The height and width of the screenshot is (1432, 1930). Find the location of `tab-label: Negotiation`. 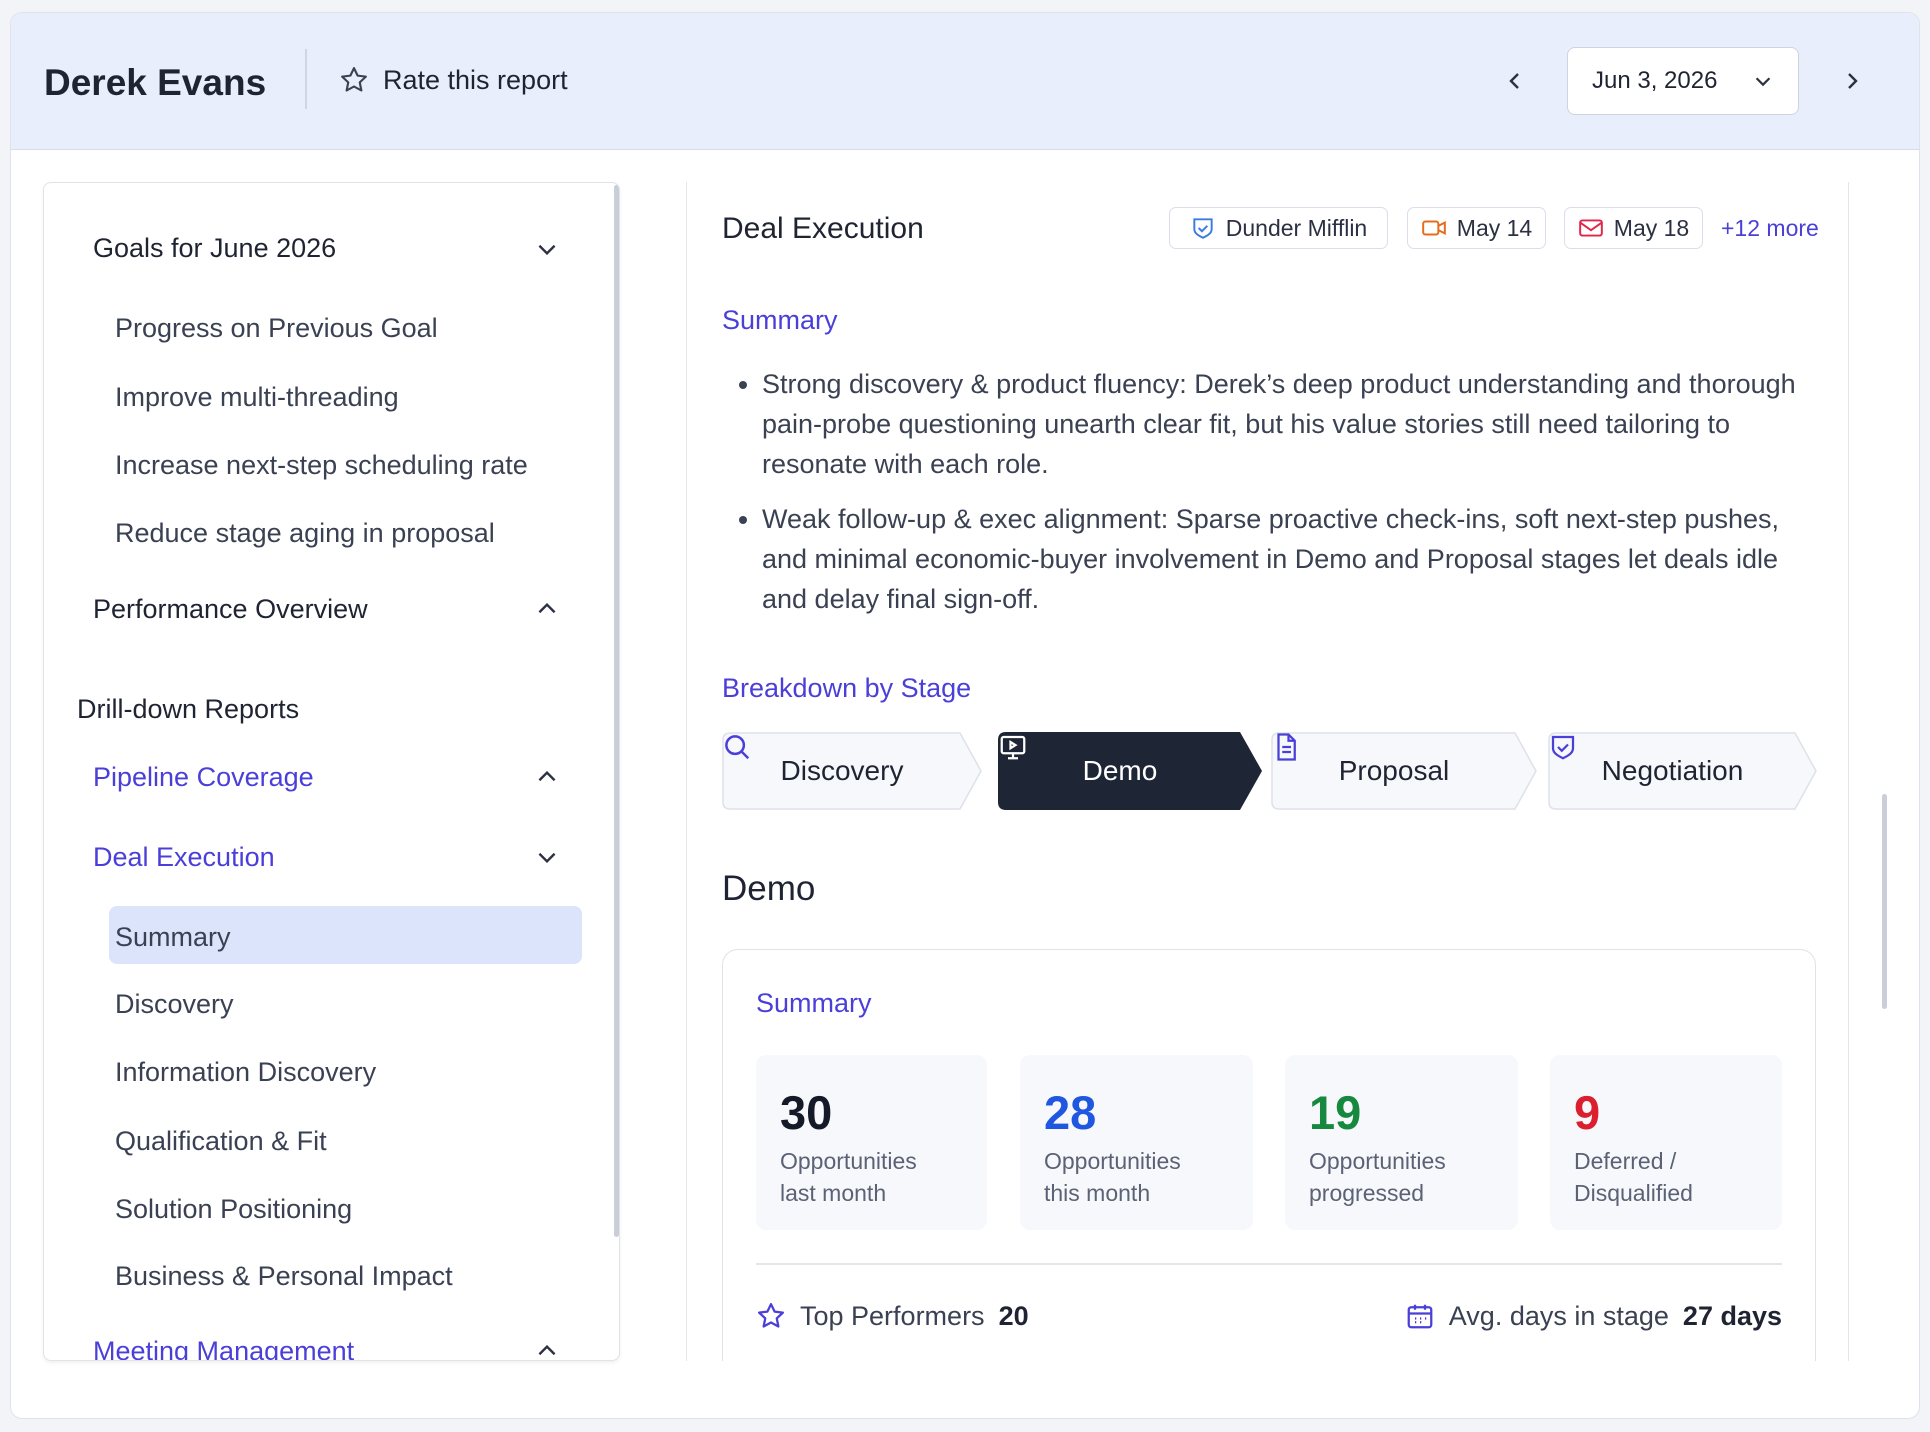

tab-label: Negotiation is located at coordinates (1672, 770).